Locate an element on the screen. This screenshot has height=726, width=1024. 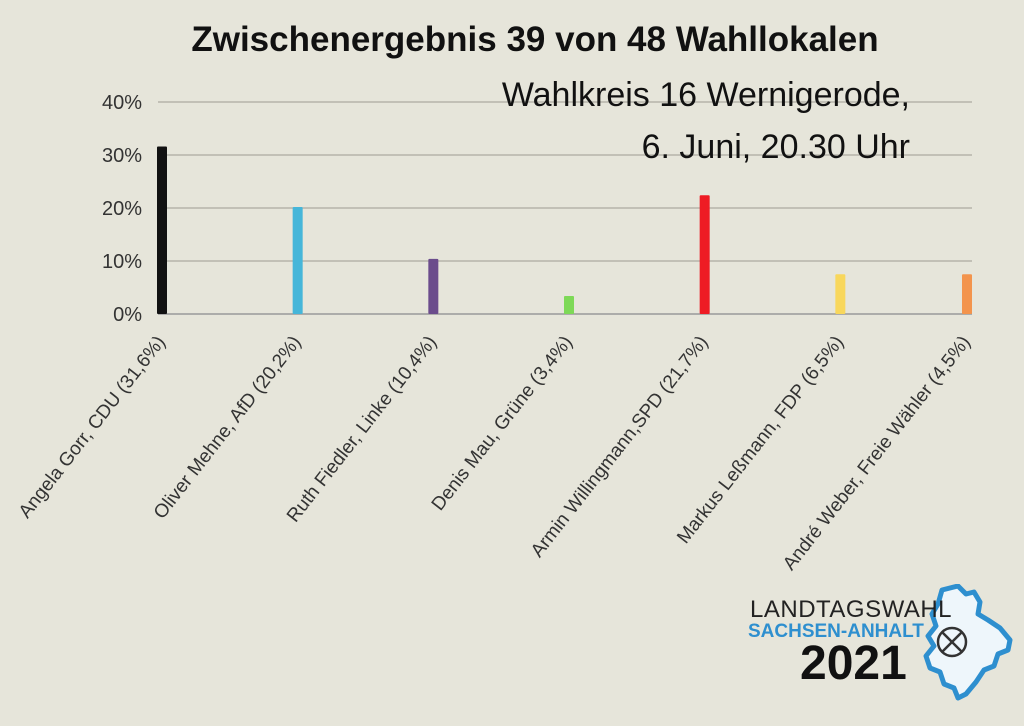
y-tick-label: 30% is located at coordinates (122, 156).